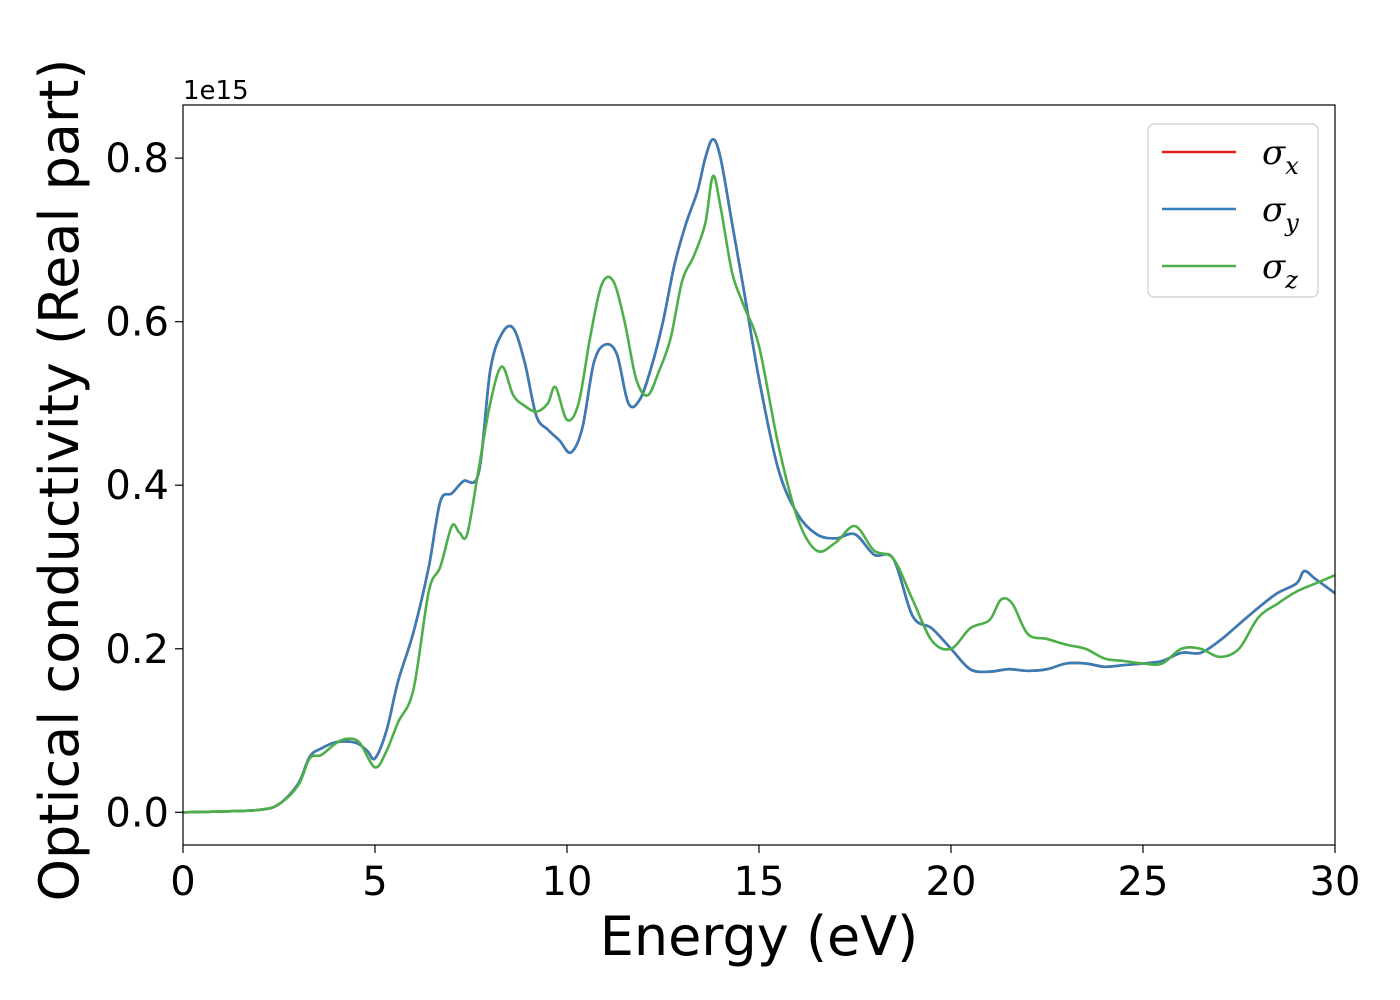 The width and height of the screenshot is (1400, 1000). What do you see at coordinates (1291, 223) in the screenshot?
I see `legend-subscript: y` at bounding box center [1291, 223].